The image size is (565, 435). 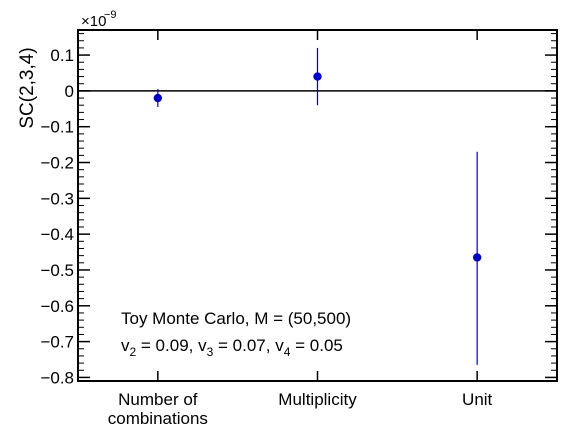 What do you see at coordinates (287, 352) in the screenshot?
I see `annotation-v-subscript: 4` at bounding box center [287, 352].